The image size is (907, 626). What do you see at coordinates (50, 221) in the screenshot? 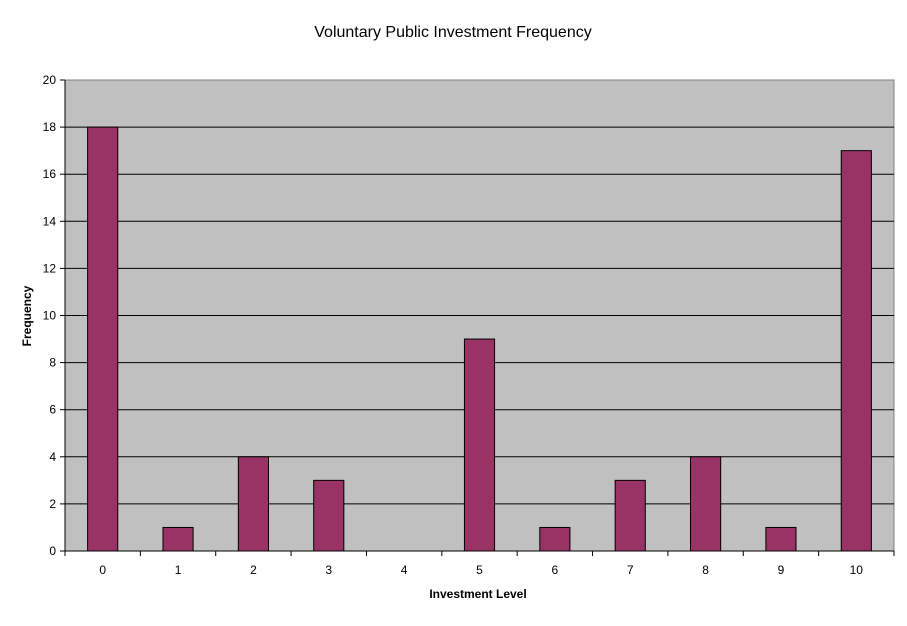
I see `y-tick-label: 14` at bounding box center [50, 221].